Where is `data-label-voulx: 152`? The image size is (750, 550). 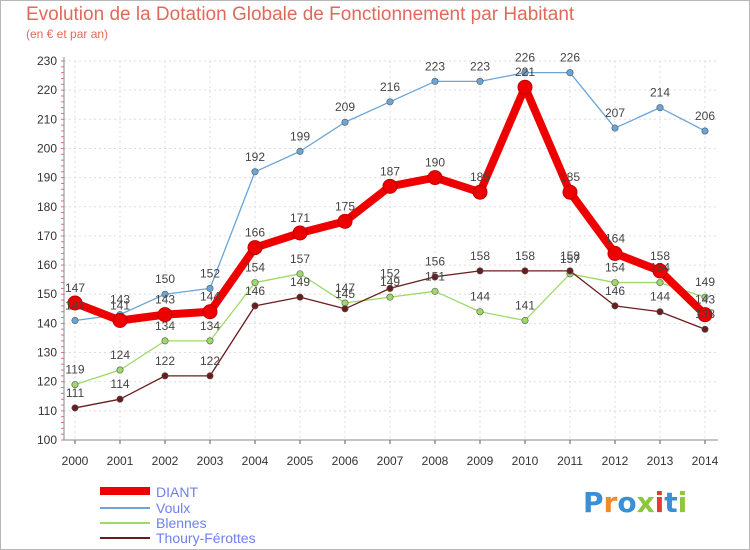
data-label-voulx: 152 is located at coordinates (210, 273).